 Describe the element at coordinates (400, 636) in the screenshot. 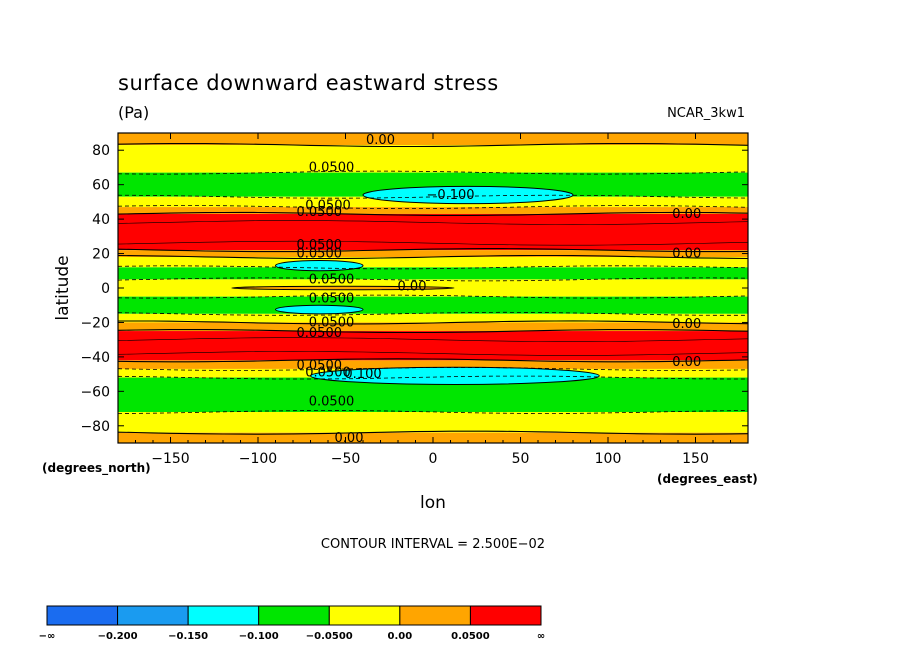

I see `colorbar-label: 0.00` at that location.